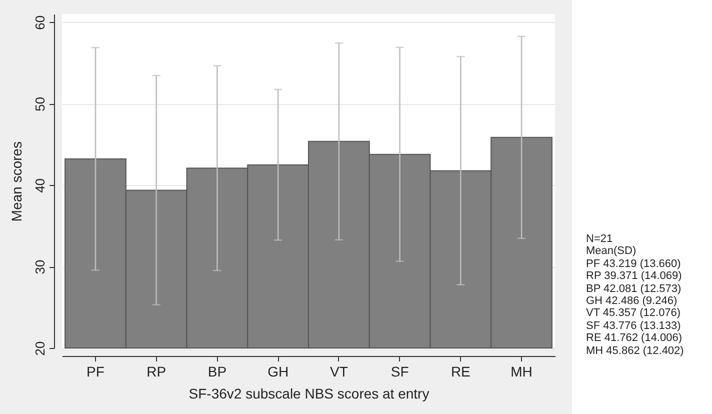  What do you see at coordinates (278, 372) in the screenshot?
I see `x-tick-label: GH` at bounding box center [278, 372].